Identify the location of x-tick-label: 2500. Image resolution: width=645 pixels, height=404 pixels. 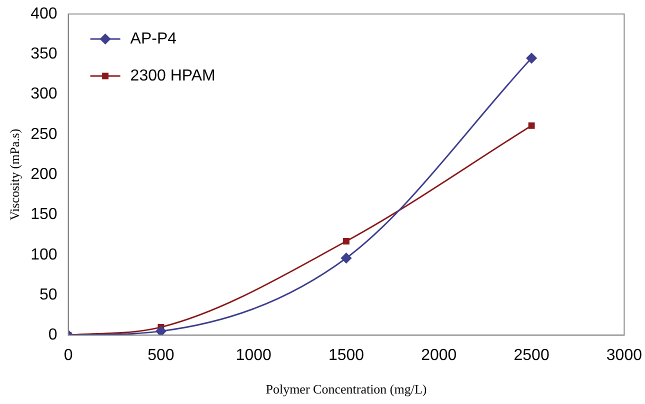
(532, 355).